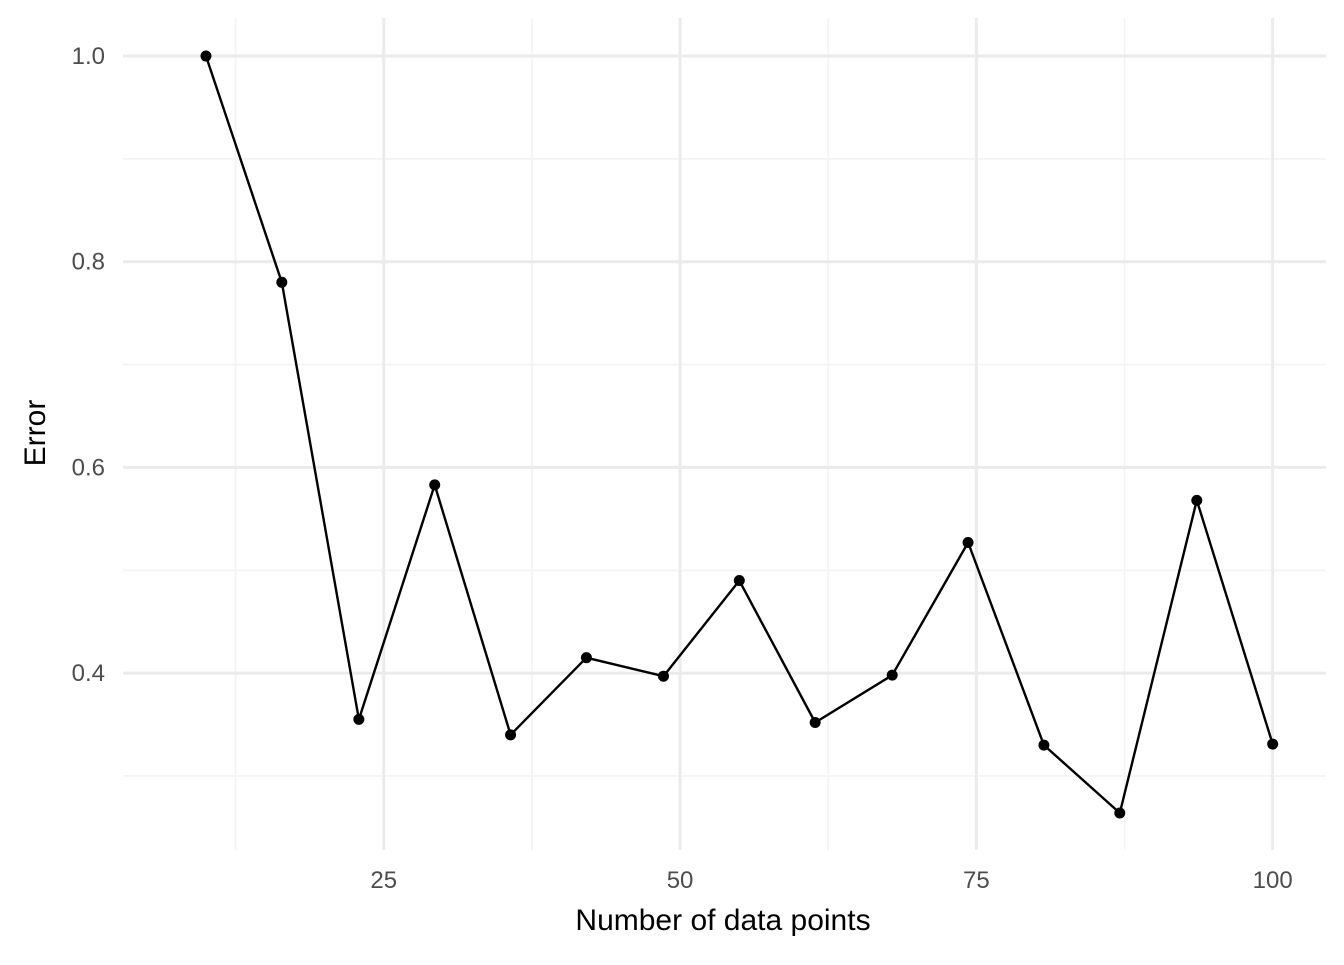 The image size is (1344, 965). Describe the element at coordinates (88, 673) in the screenshot. I see `y-tick-label: 0.4` at that location.